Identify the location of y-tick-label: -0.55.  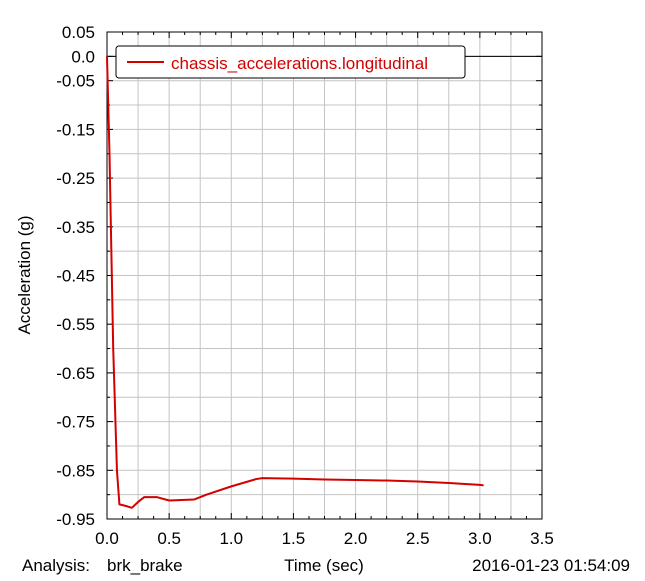
(75, 324).